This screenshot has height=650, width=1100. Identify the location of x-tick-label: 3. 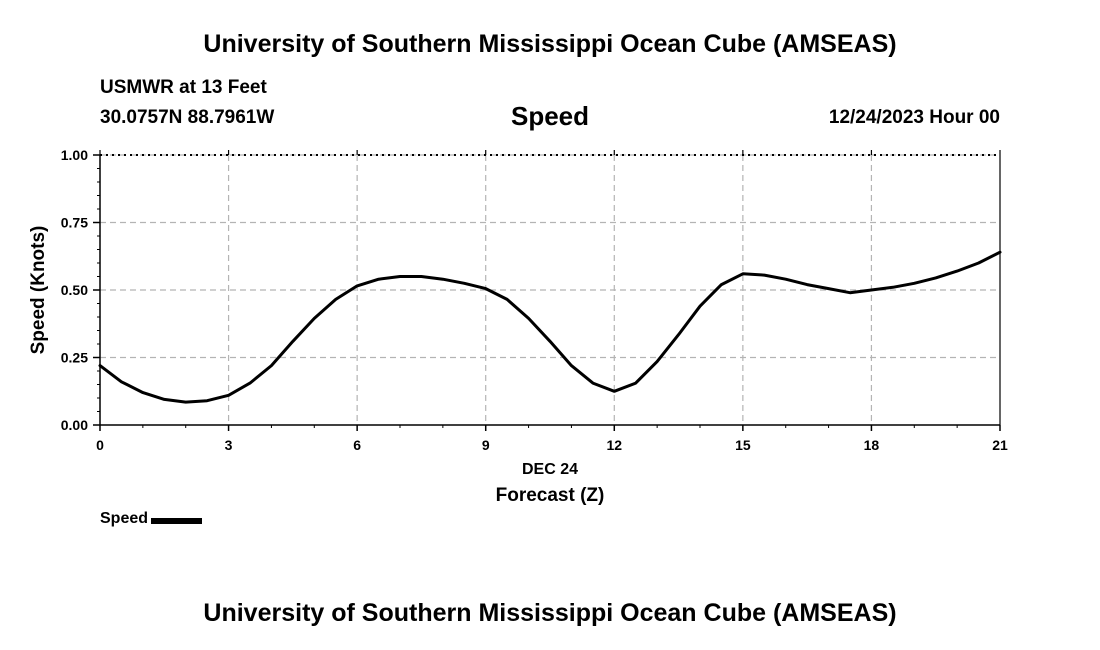
(229, 445).